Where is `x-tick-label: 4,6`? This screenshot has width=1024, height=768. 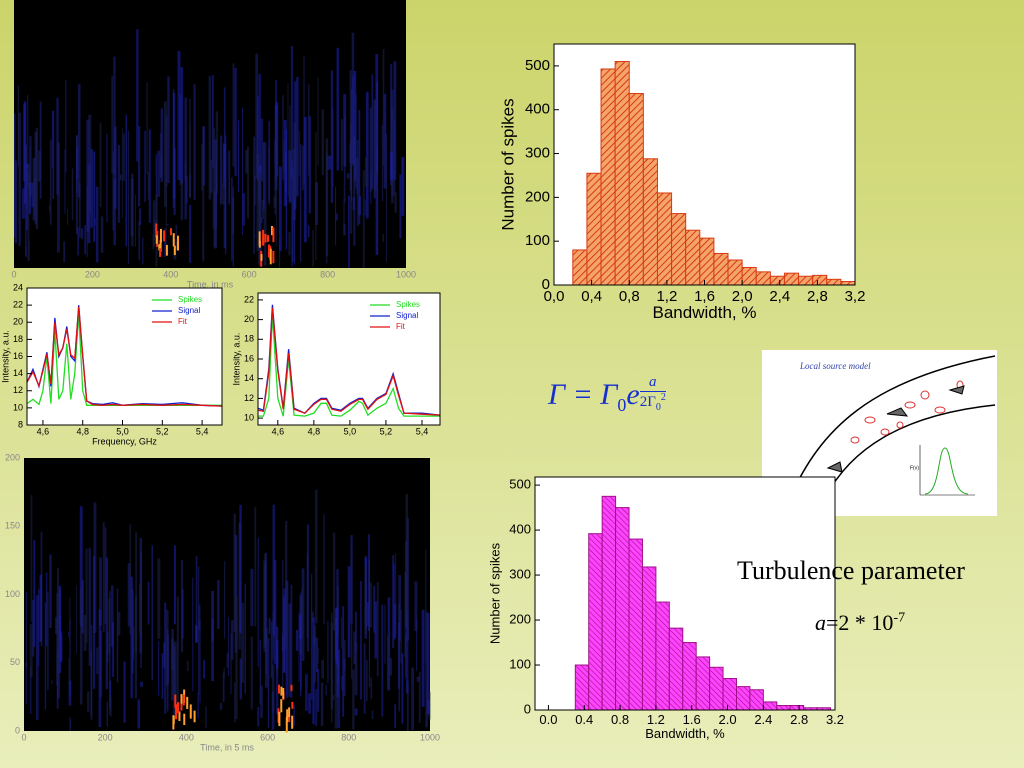
x-tick-label: 4,6 is located at coordinates (43, 432).